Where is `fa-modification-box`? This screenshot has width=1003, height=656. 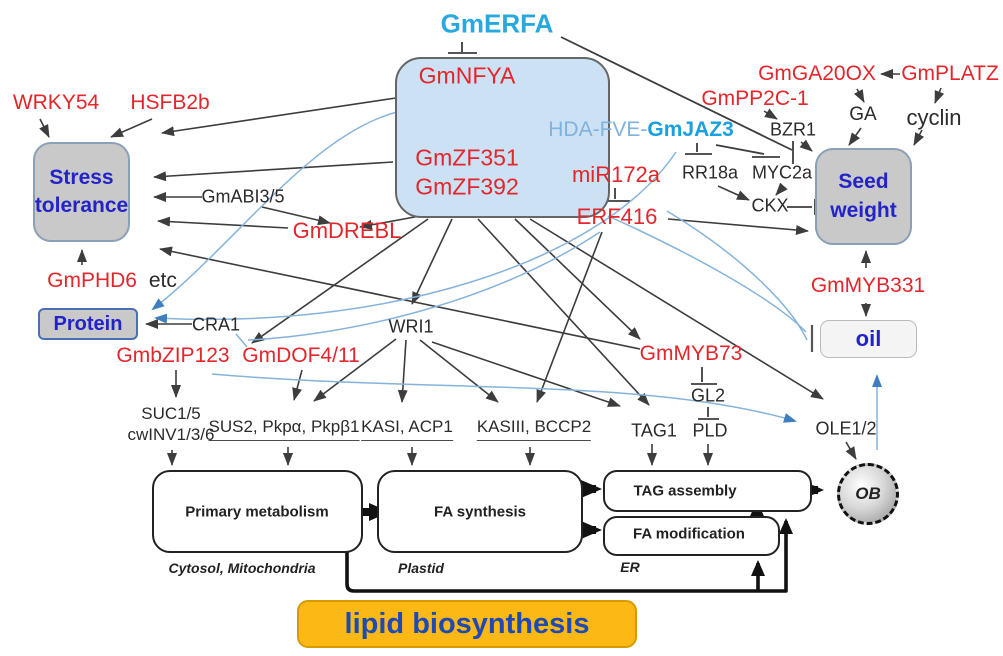 fa-modification-box is located at coordinates (691, 536).